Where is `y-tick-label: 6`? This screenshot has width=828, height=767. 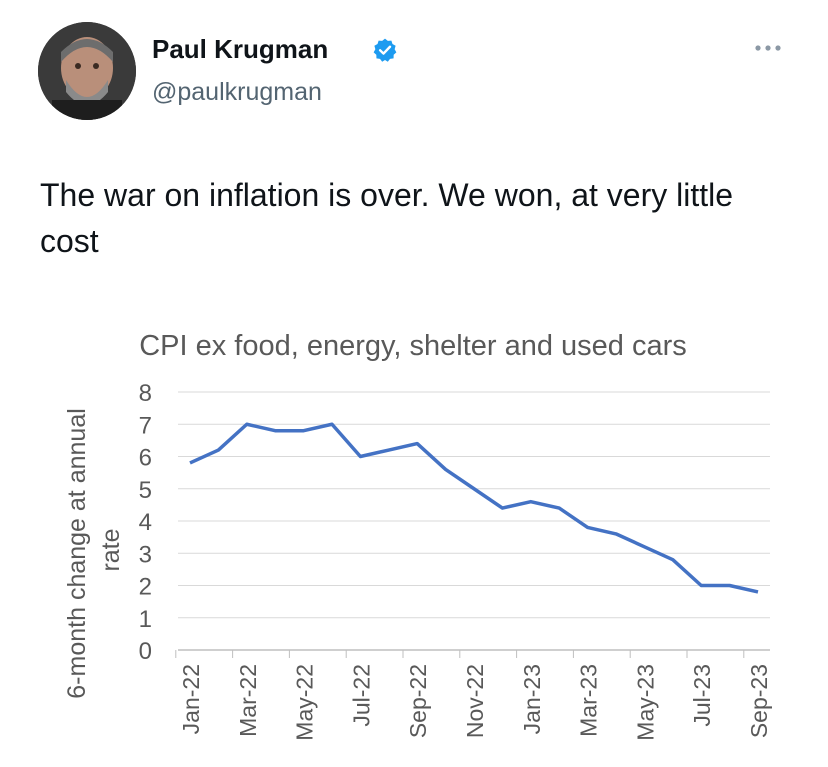 y-tick-label: 6 is located at coordinates (145, 458).